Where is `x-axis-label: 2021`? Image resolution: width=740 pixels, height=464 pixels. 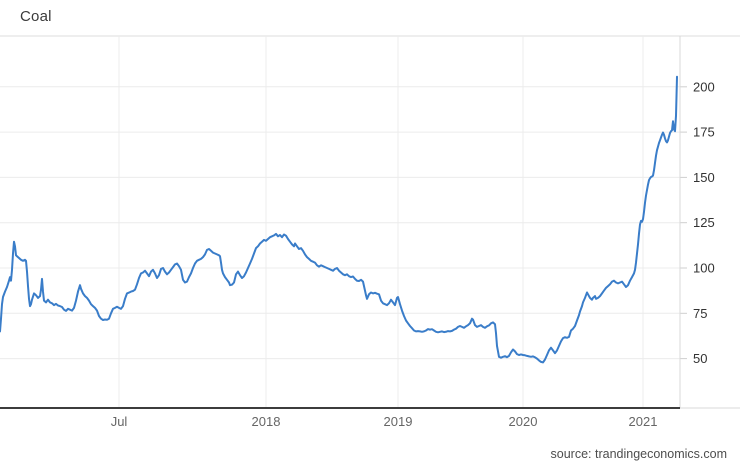 x-axis-label: 2021 is located at coordinates (643, 421).